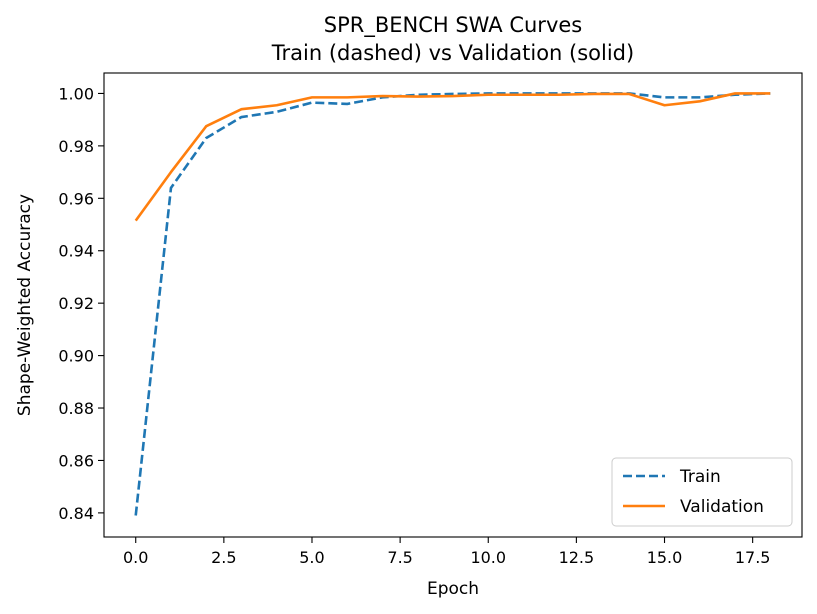 The height and width of the screenshot is (614, 817). I want to click on y-tick-label: 1.00, so click(76, 93).